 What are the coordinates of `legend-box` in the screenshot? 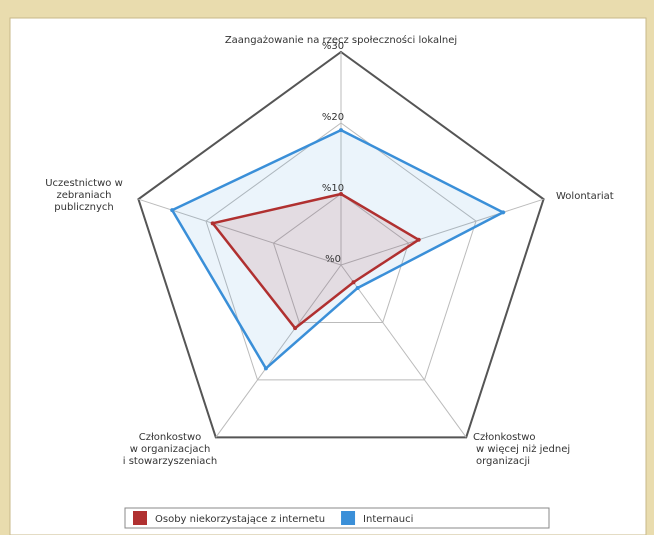 It's located at (337, 518).